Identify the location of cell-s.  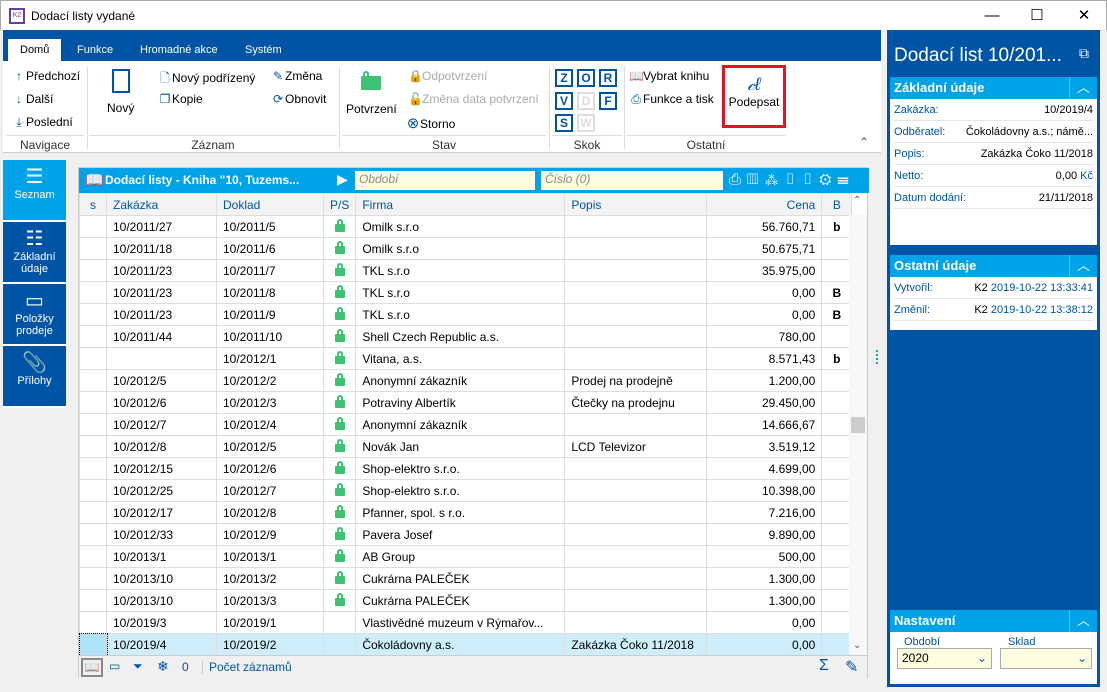
(93, 468).